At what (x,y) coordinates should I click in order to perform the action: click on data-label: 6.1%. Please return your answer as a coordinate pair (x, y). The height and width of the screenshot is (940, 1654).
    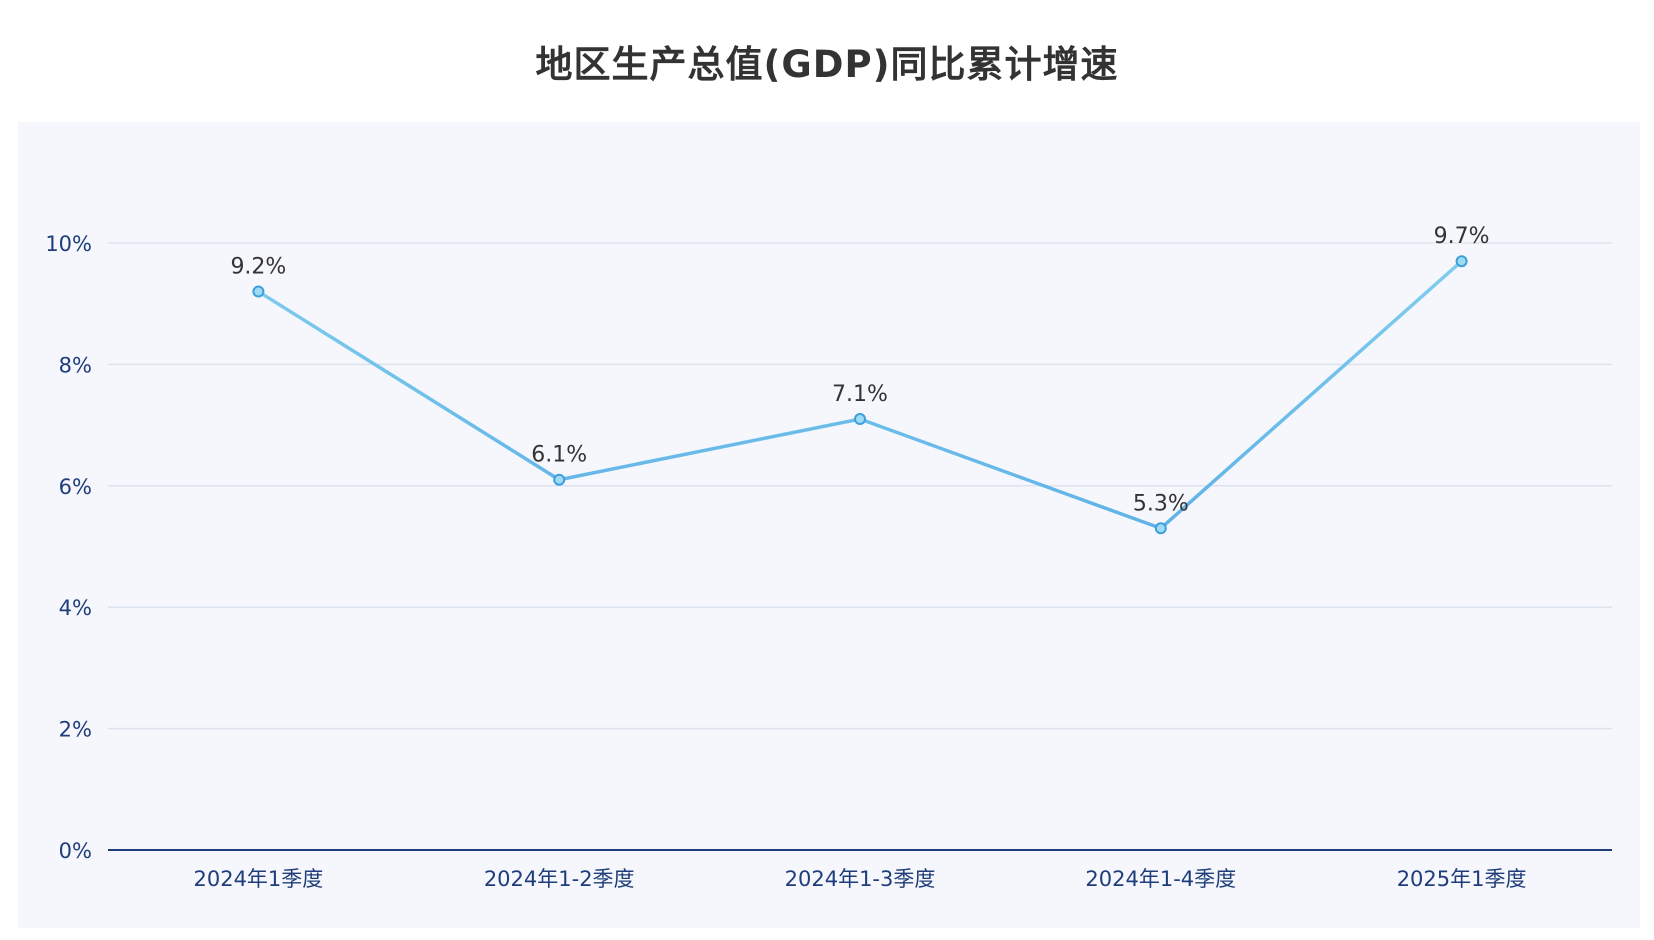
    Looking at the image, I should click on (559, 455).